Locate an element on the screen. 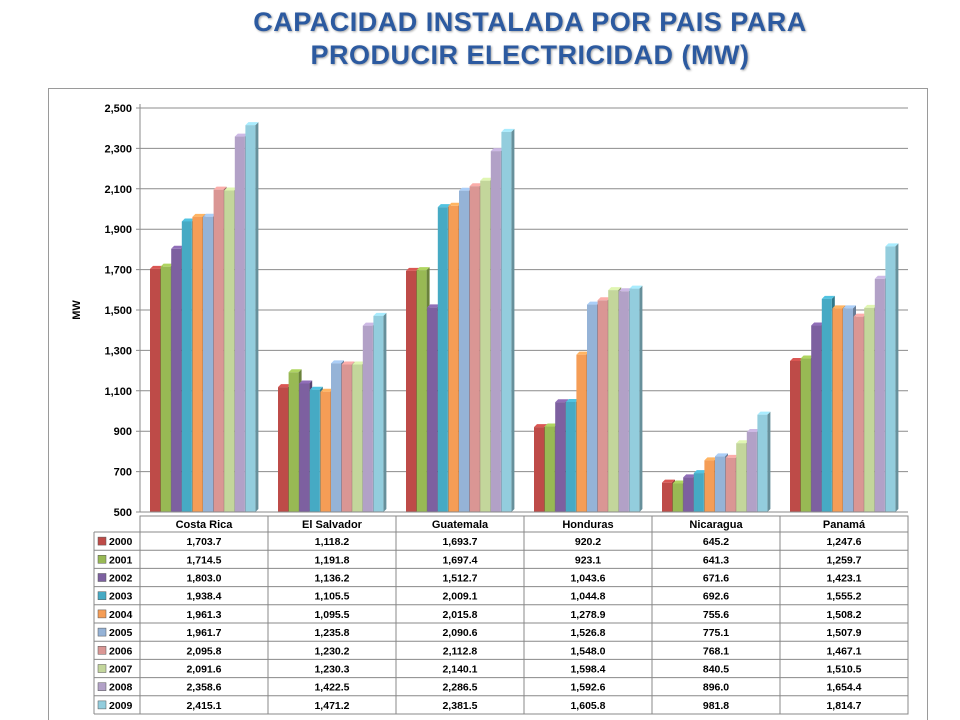 This screenshot has width=960, height=720. legend-swatch-2008 is located at coordinates (102, 686).